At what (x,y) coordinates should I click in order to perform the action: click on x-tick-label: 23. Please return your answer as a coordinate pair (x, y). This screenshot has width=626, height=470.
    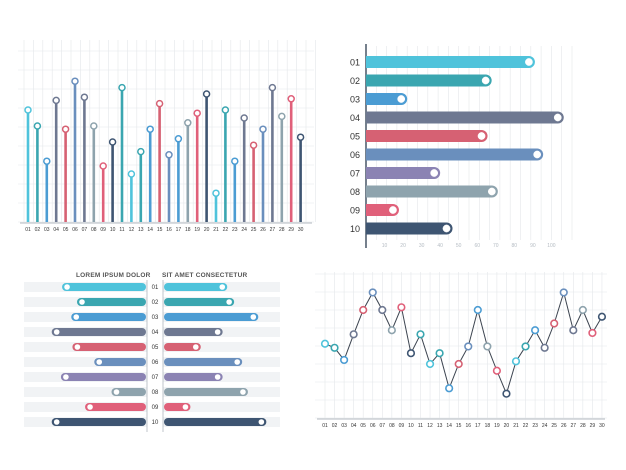
    Looking at the image, I should click on (235, 230).